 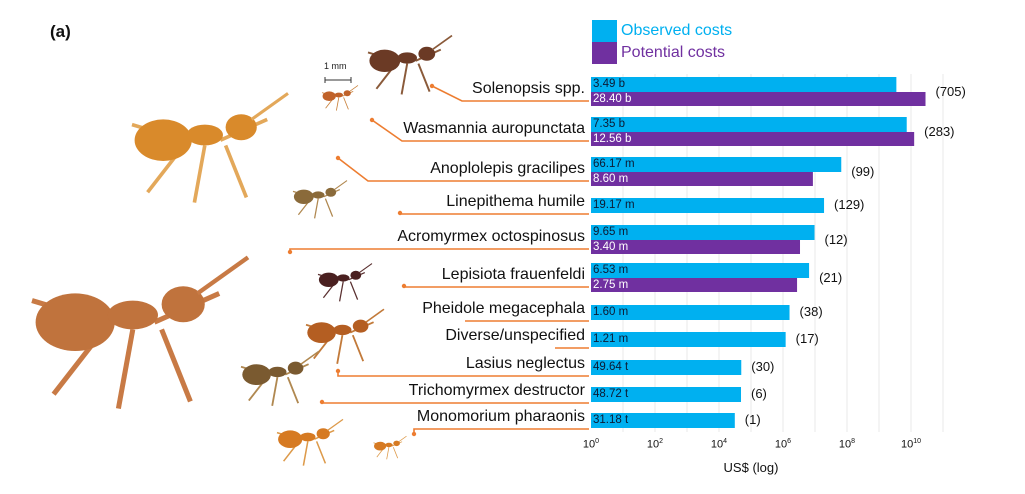 I want to click on bar-value-observed: 9.65 m, so click(x=611, y=232).